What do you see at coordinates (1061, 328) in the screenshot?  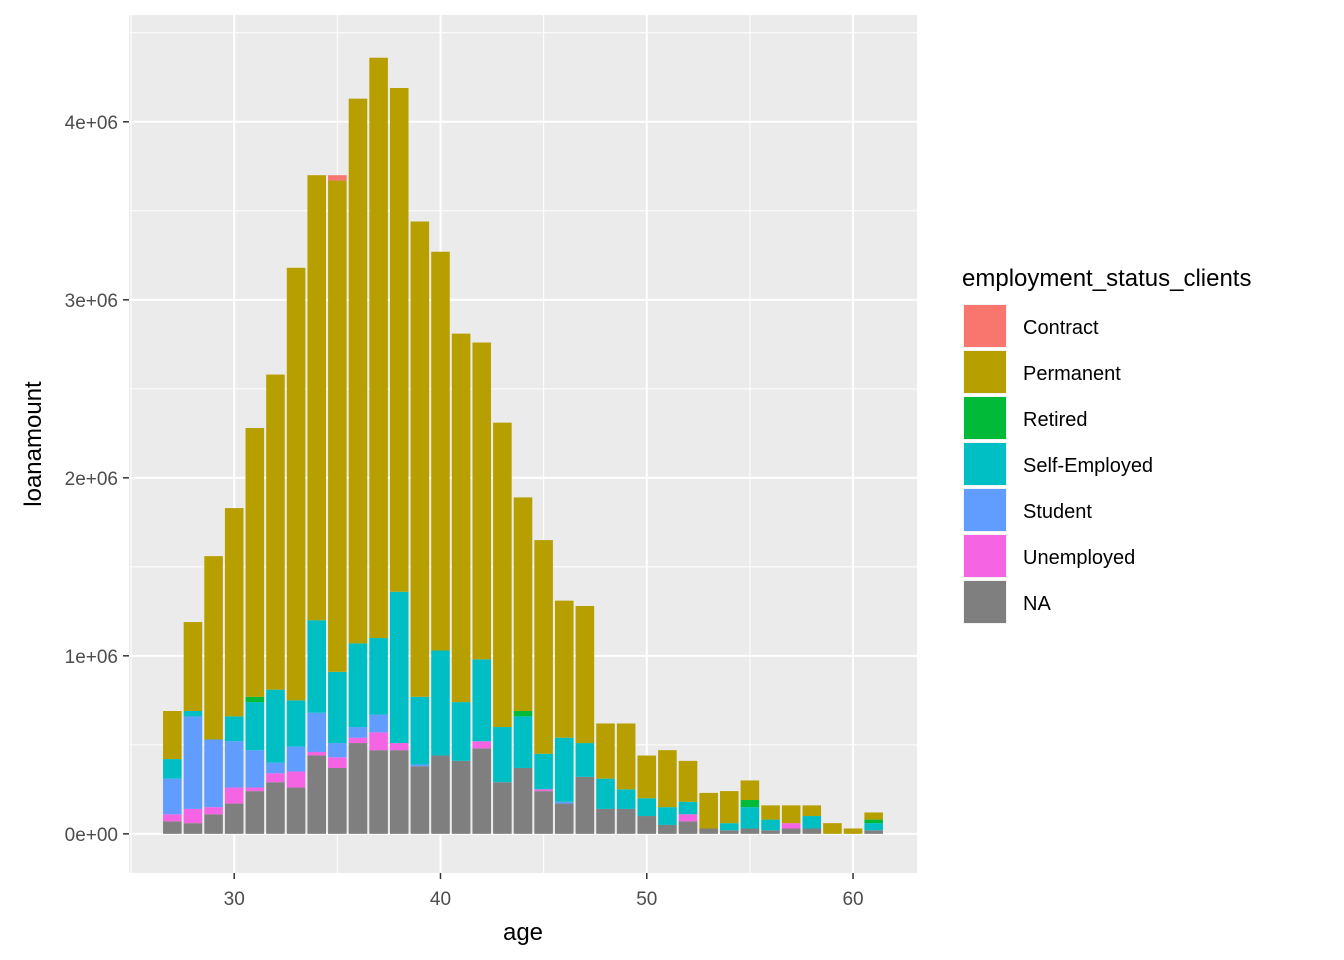 I see `legend-label: Contract` at bounding box center [1061, 328].